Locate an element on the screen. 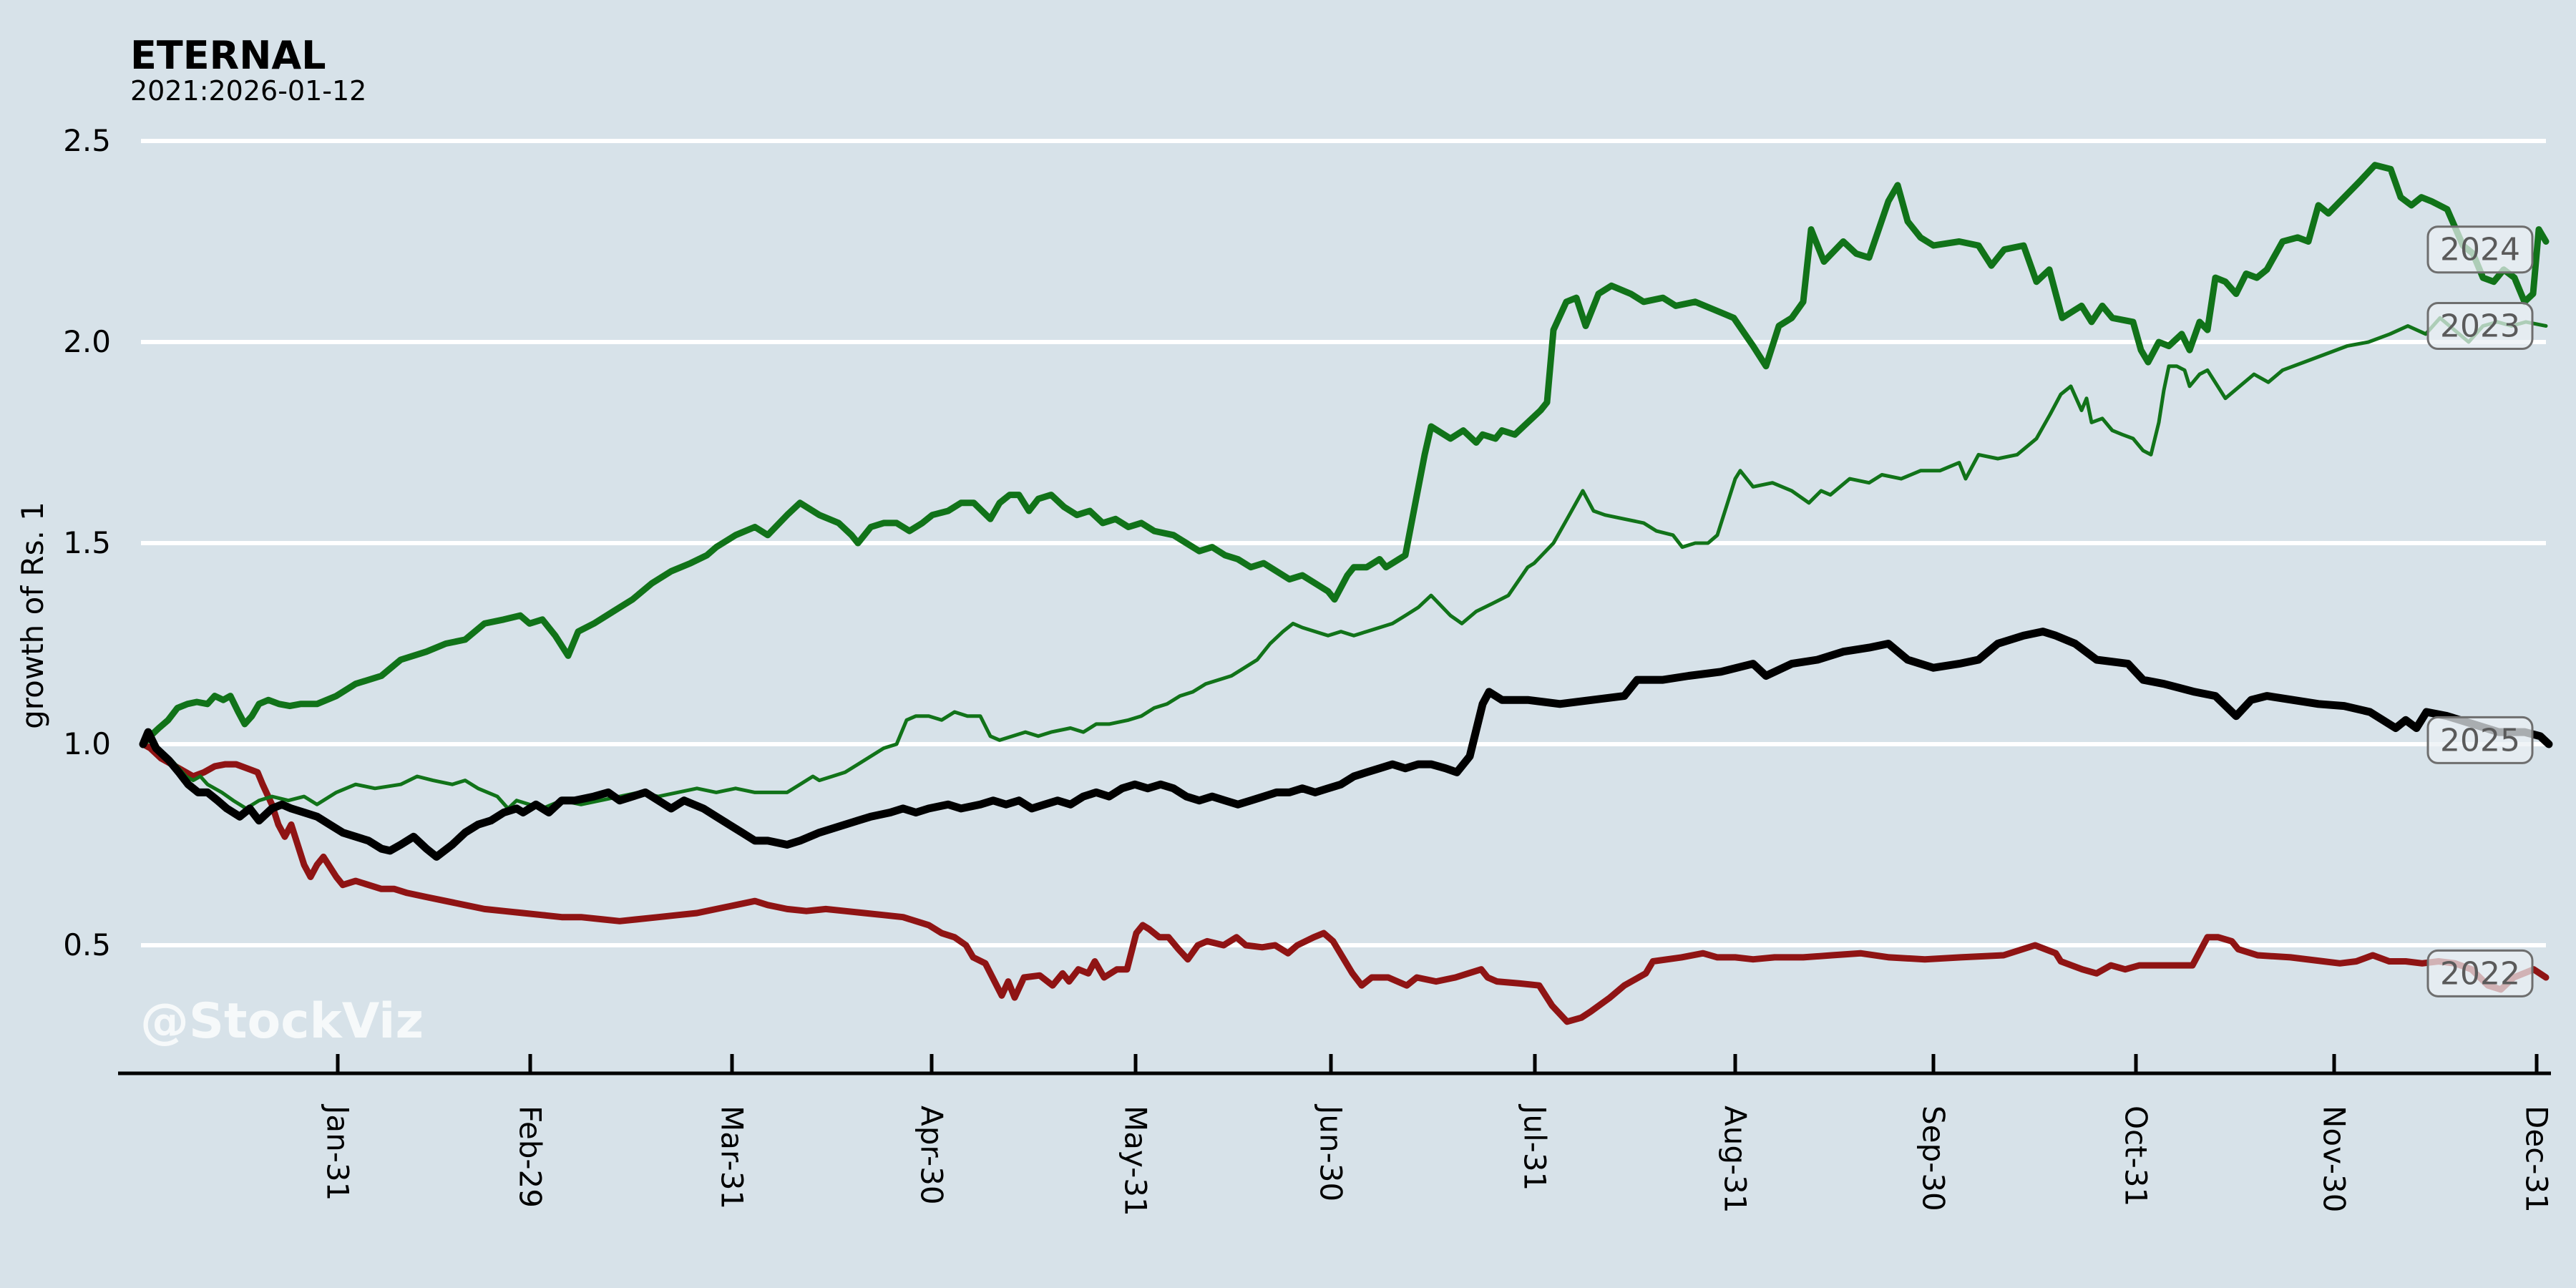 This screenshot has height=1288, width=2576. year-label-text-2024: 2024 is located at coordinates (2480, 250).